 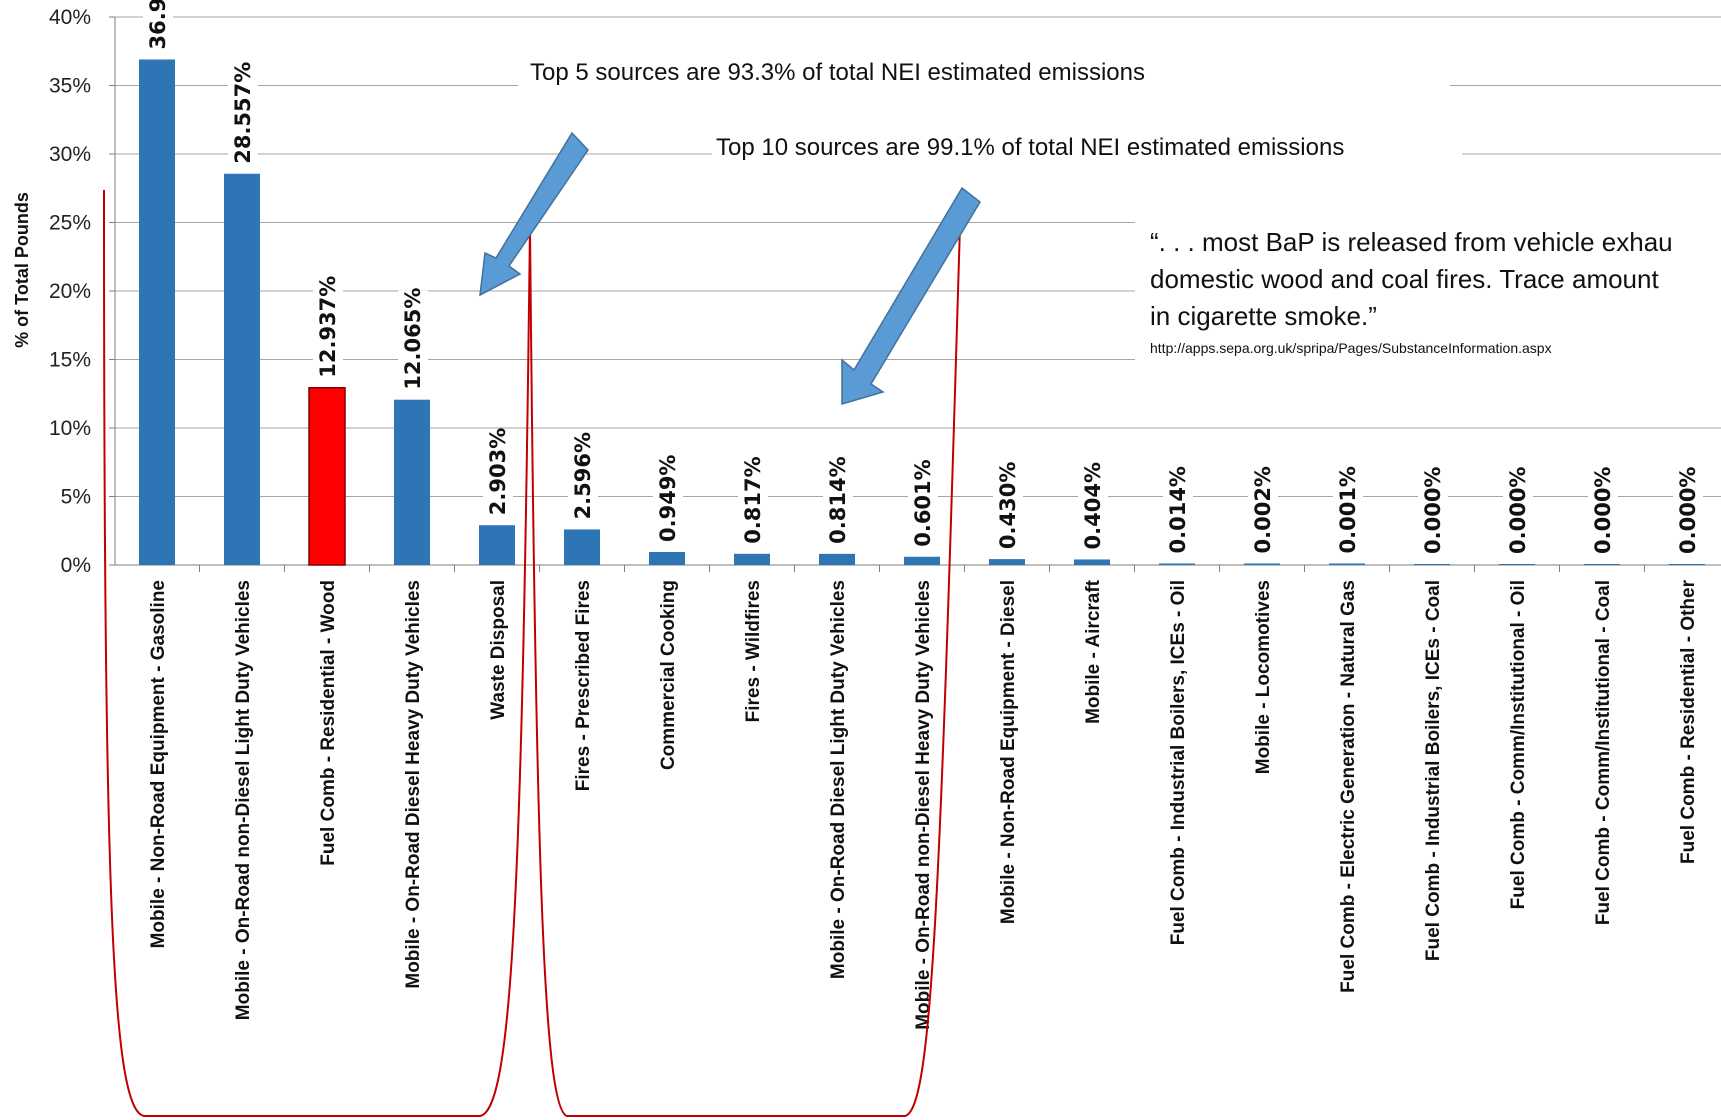 I want to click on quote-line-3: in cigarette smoke.”, so click(x=1263, y=316).